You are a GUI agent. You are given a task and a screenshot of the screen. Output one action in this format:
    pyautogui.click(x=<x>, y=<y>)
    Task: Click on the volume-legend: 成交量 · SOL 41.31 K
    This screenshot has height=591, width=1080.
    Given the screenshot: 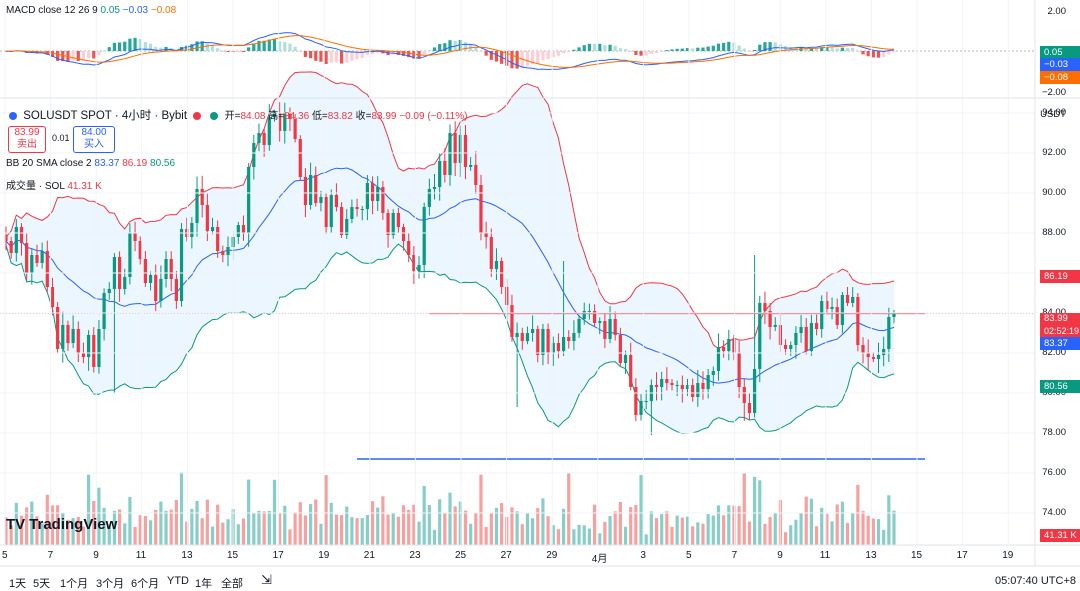 What is the action you would take?
    pyautogui.click(x=54, y=184)
    